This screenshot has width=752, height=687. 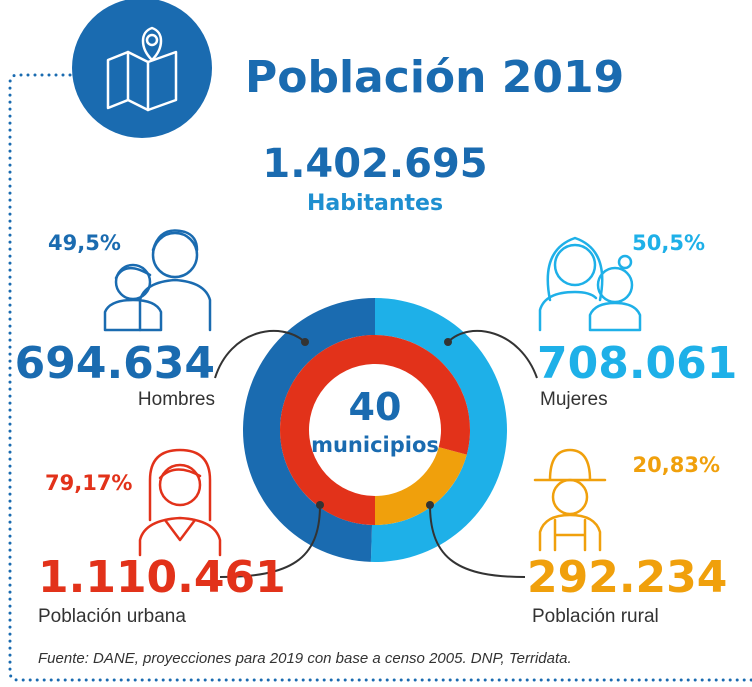 What do you see at coordinates (590, 284) in the screenshot?
I see `women-icon` at bounding box center [590, 284].